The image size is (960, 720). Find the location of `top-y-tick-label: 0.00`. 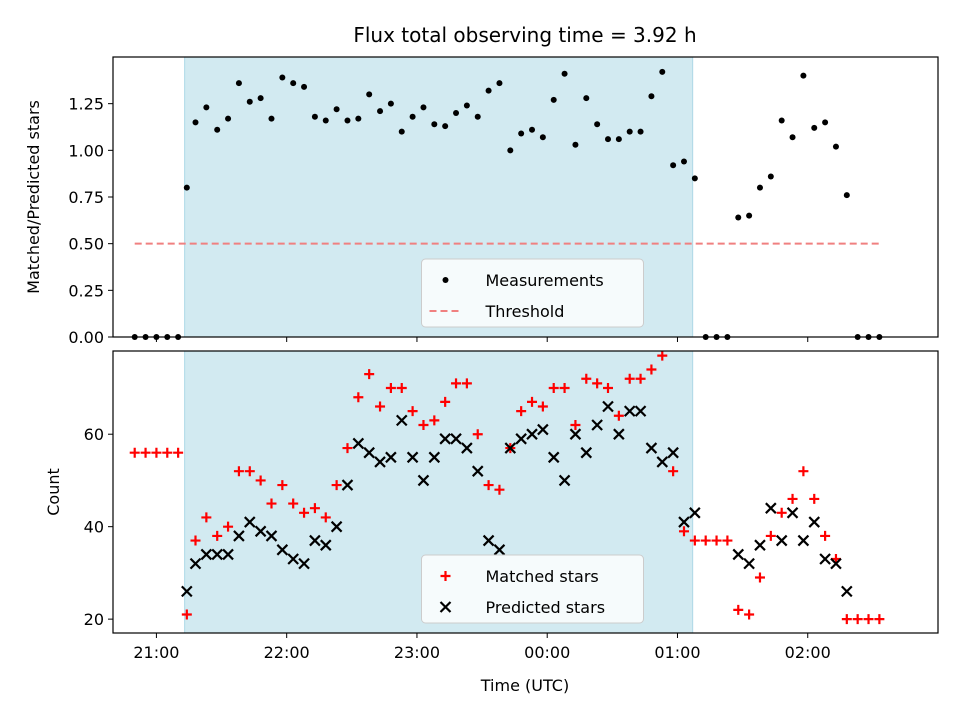

top-y-tick-label: 0.00 is located at coordinates (86, 337).